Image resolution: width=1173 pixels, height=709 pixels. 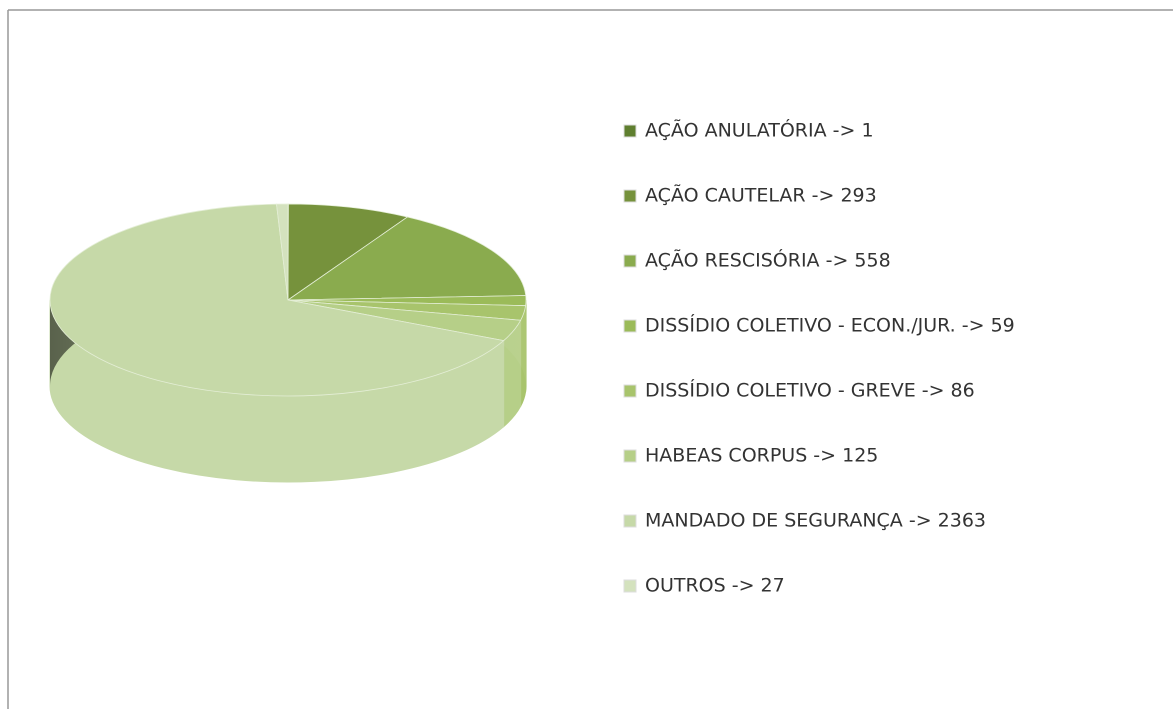 I want to click on legend-label: MANDADO DE SEGURANÇA -> 2363, so click(x=815, y=521).